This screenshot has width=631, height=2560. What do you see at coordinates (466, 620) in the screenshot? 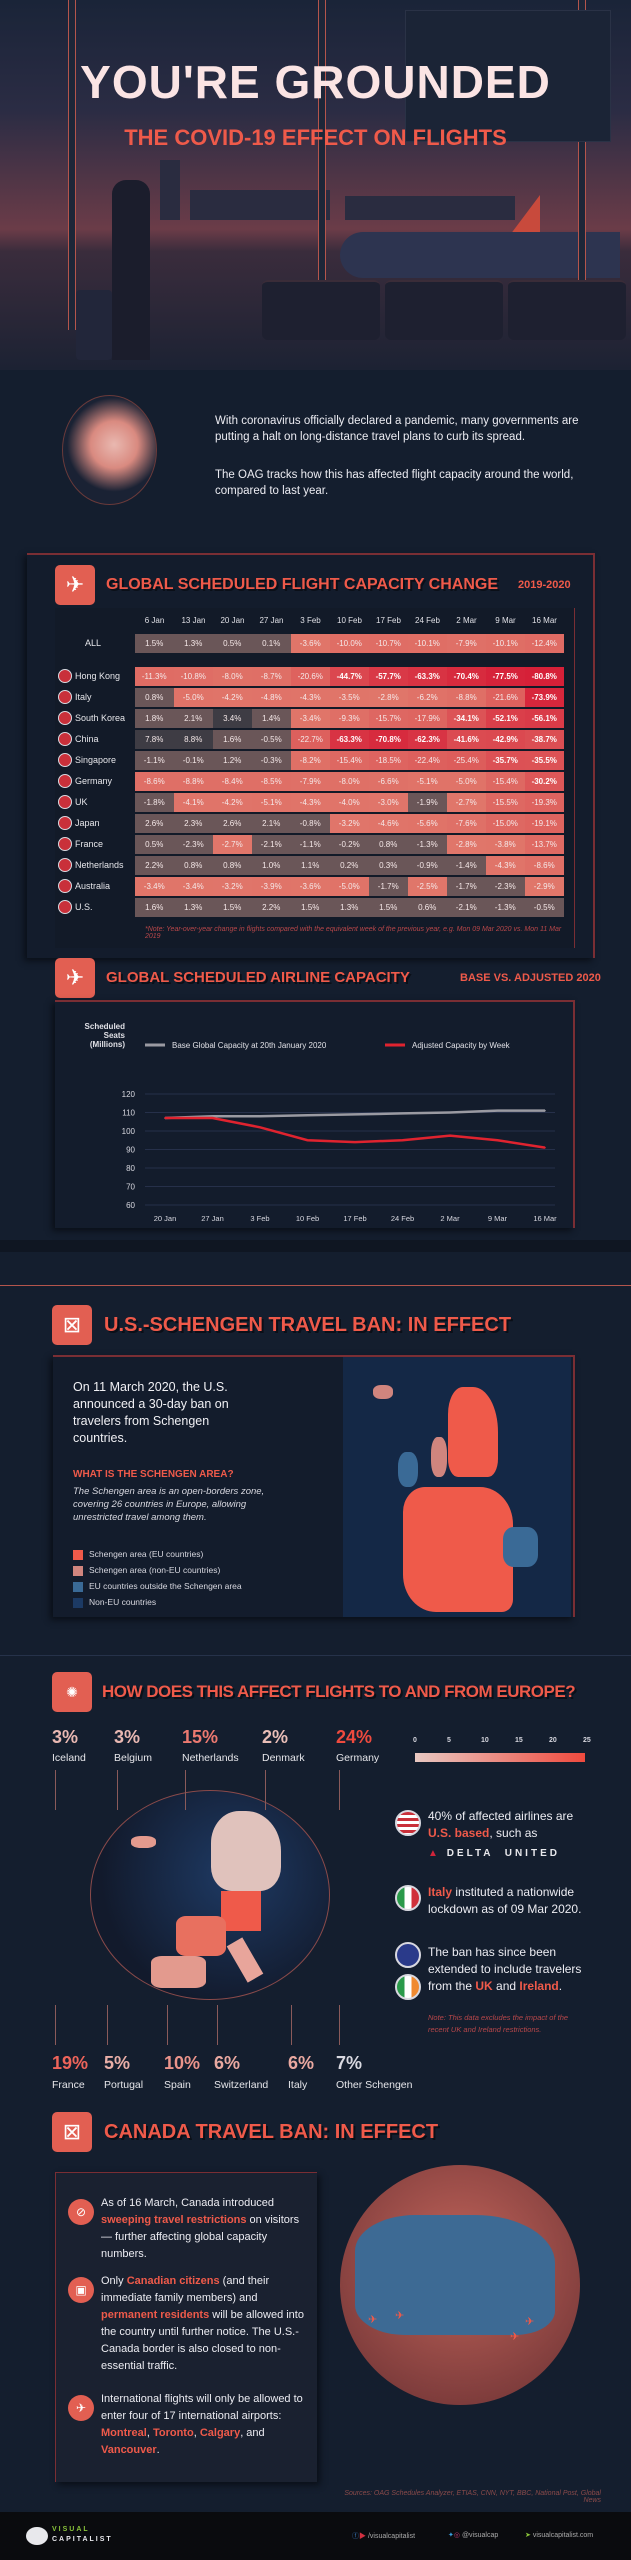
I see `column-header: 2 Mar` at bounding box center [466, 620].